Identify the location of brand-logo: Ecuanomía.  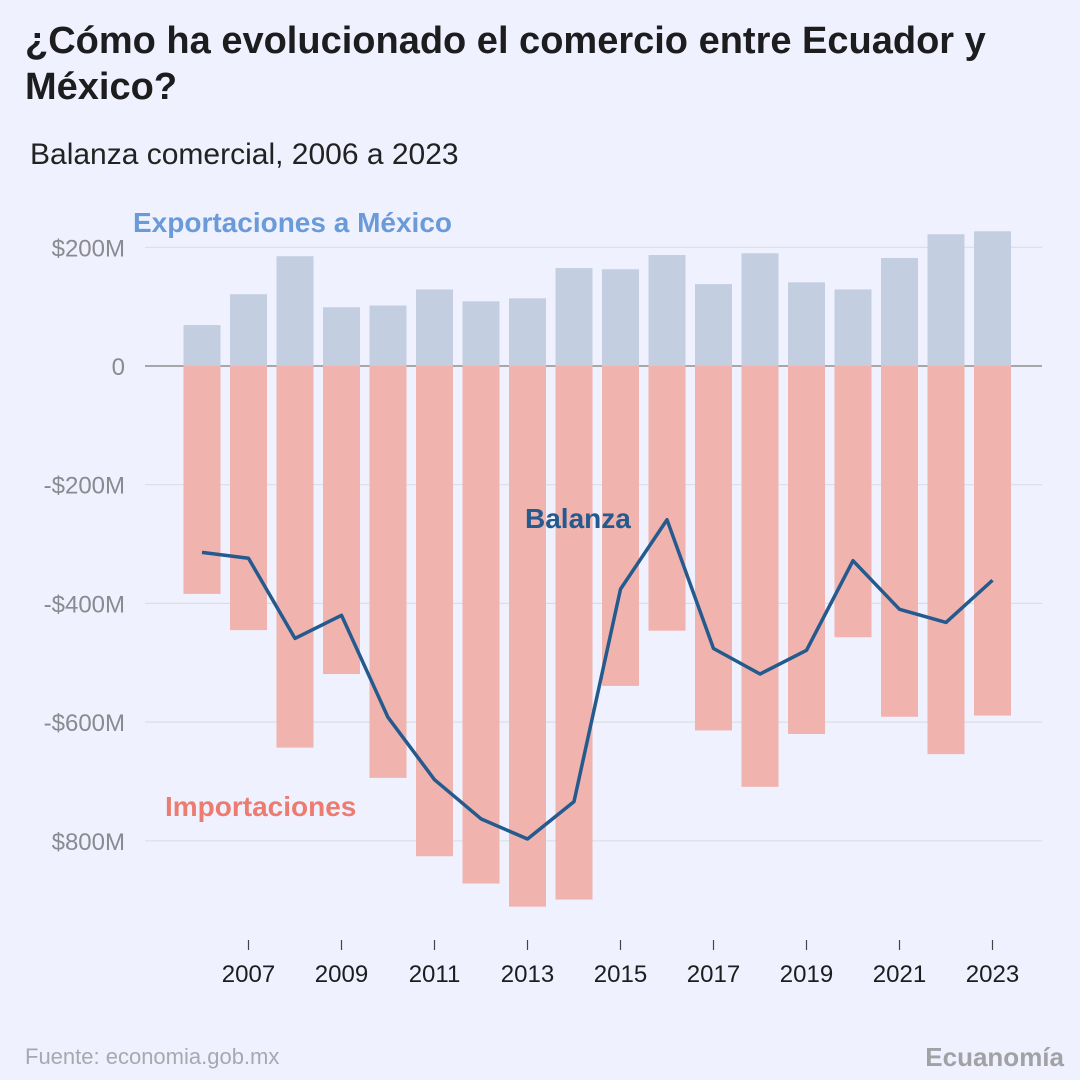
(994, 1057).